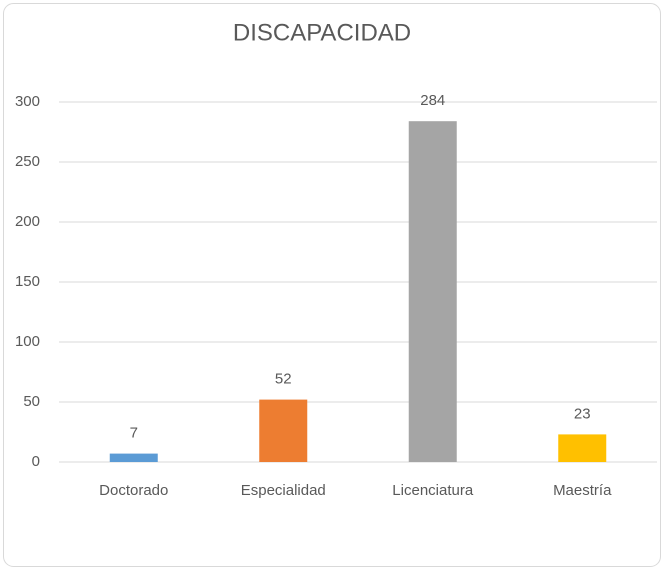 This screenshot has width=665, height=571. I want to click on x-tick-label: Especialidad, so click(283, 490).